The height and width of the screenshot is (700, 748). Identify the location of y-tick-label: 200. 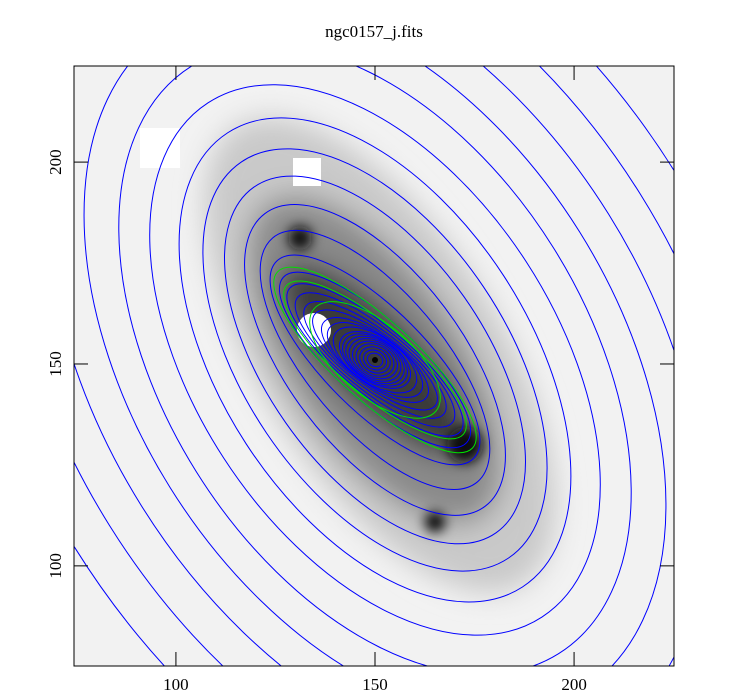
(55, 162).